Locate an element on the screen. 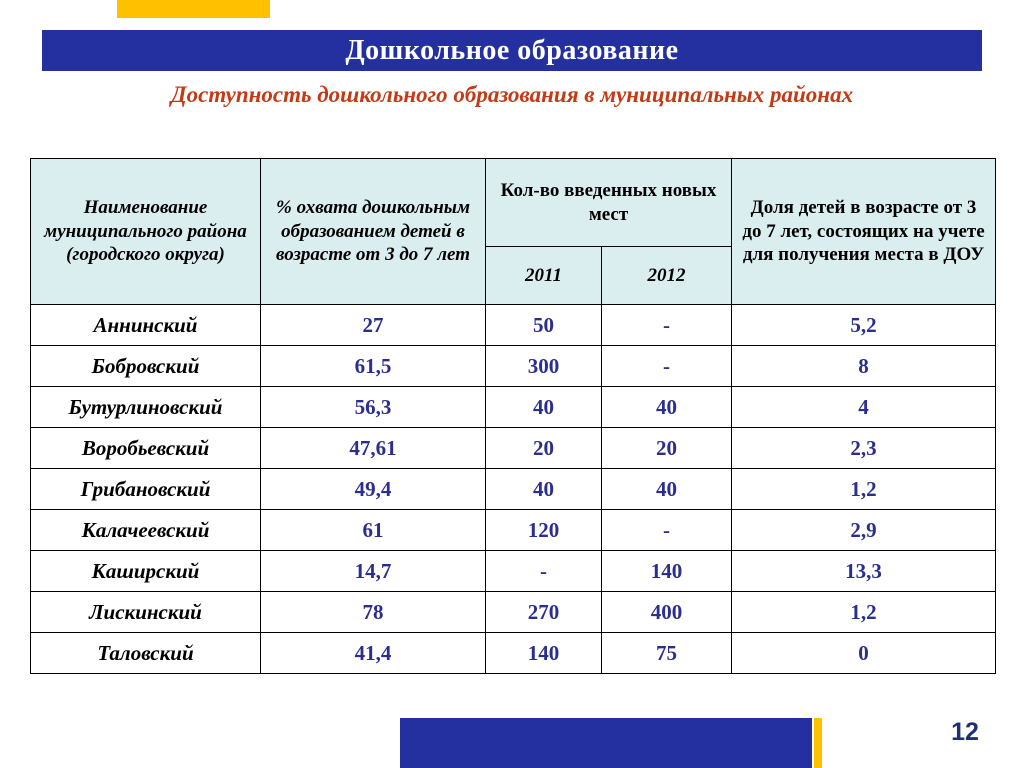 The image size is (1024, 768). coverage-value: 61 is located at coordinates (373, 530).